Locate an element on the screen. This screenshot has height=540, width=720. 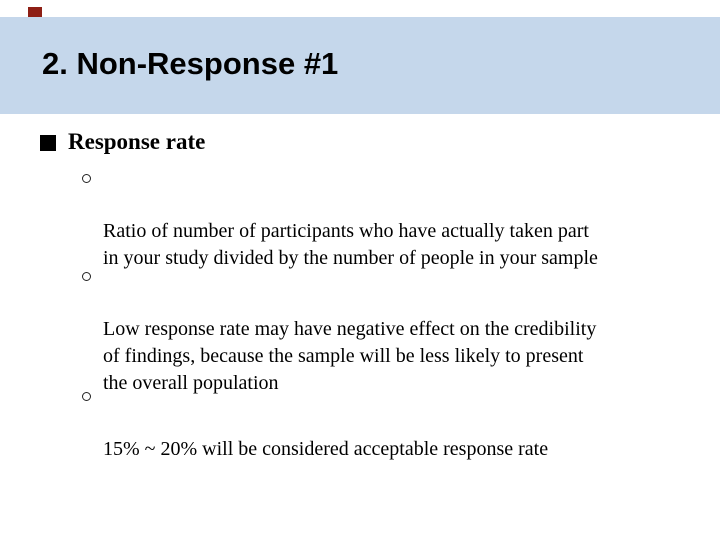
square-bullet-icon is located at coordinates (48, 143).